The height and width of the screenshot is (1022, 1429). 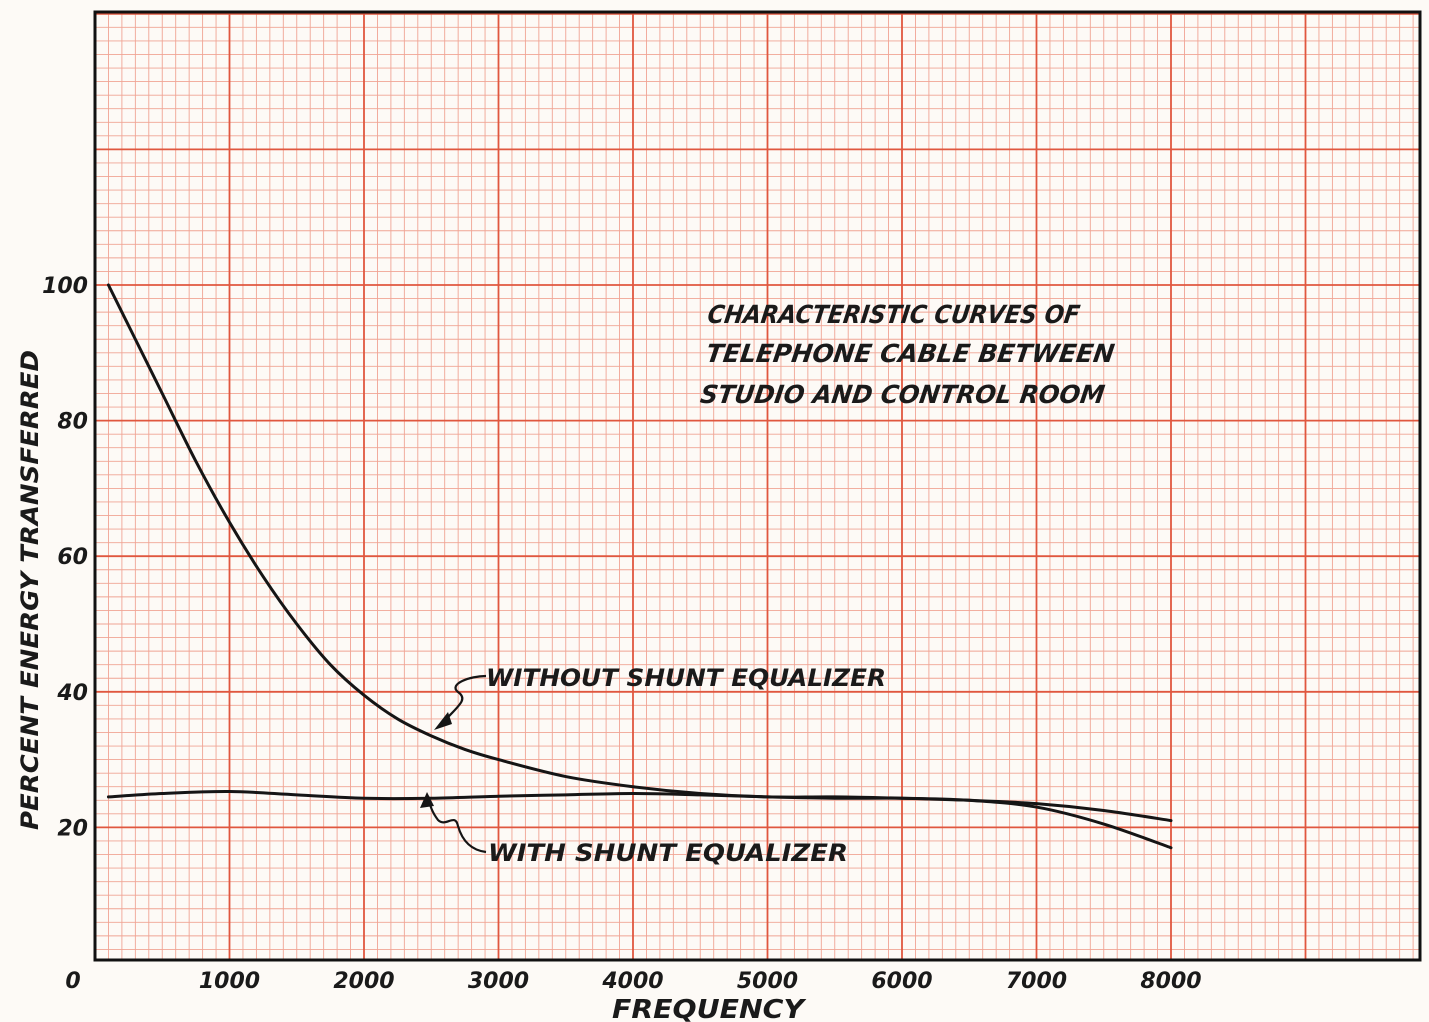 I want to click on y-tick-label: 80, so click(x=72, y=422).